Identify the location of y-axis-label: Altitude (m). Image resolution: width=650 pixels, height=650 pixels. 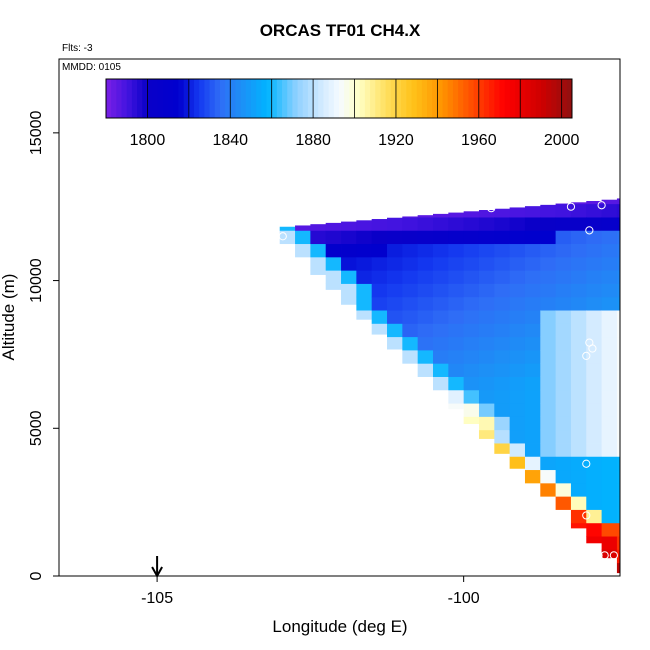
(9, 317).